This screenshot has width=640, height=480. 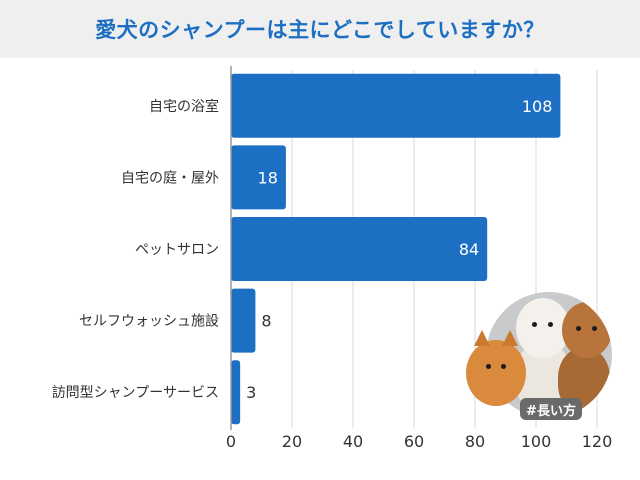 I want to click on value-label-0: 108, so click(x=537, y=106).